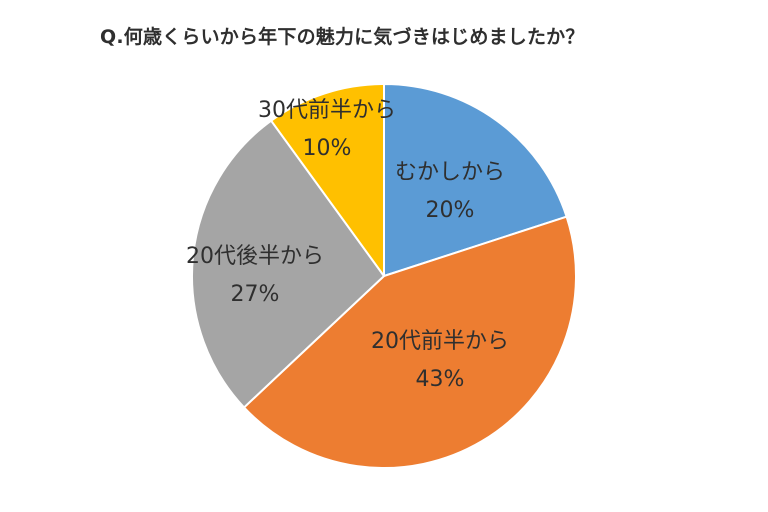 The image size is (768, 512). I want to click on slice-category-label: 30代前半から, so click(327, 110).